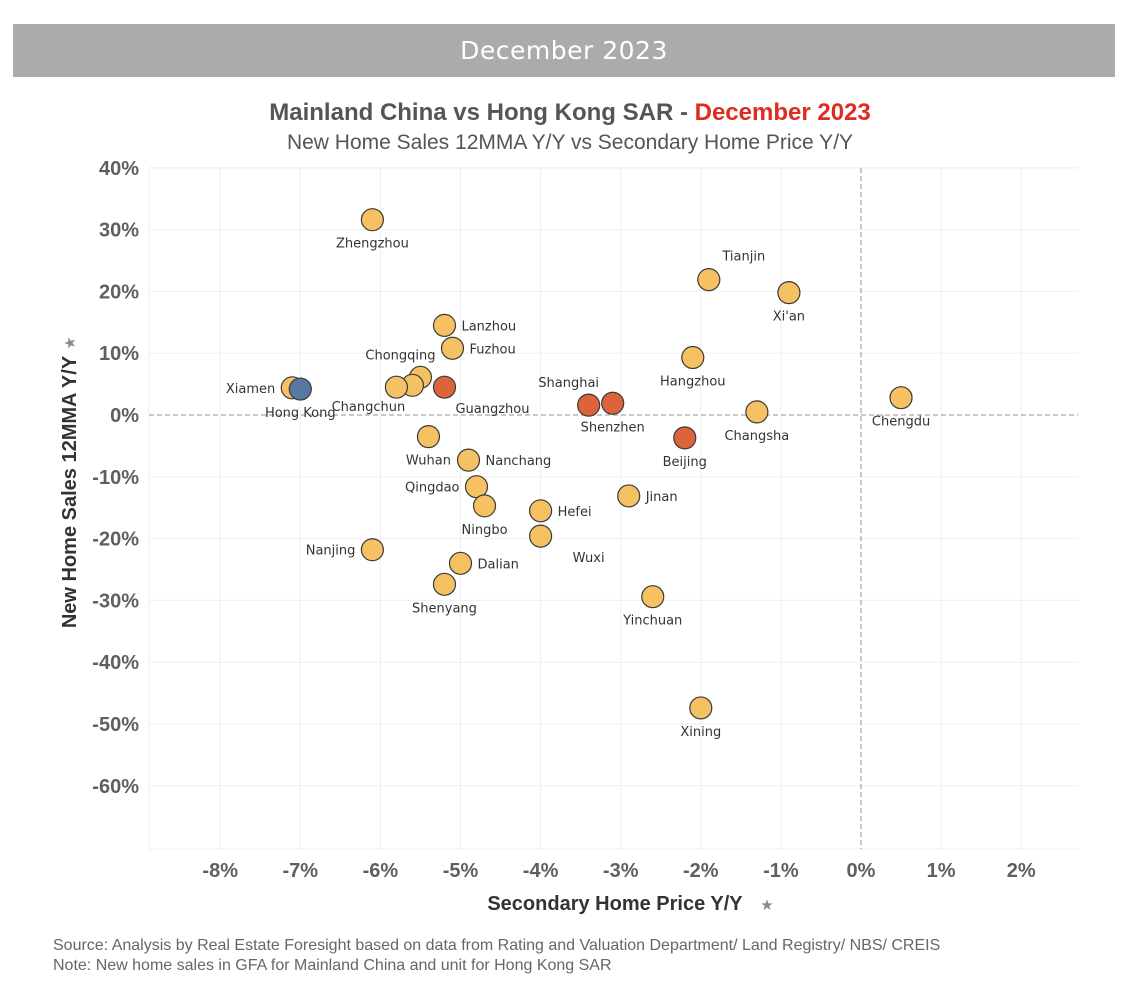  I want to click on point-label-chengdu: Chengdu, so click(901, 422).